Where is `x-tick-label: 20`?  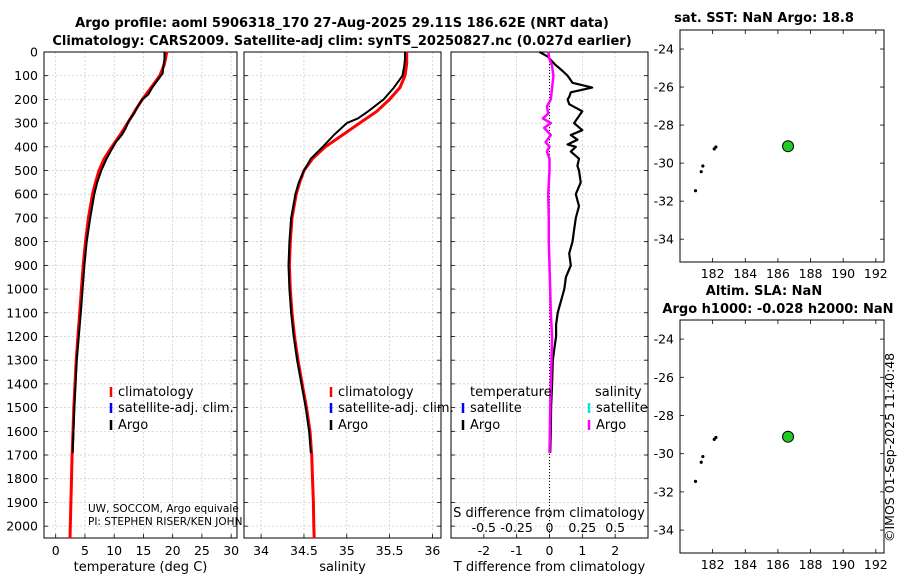 x-tick-label: 20 is located at coordinates (173, 550).